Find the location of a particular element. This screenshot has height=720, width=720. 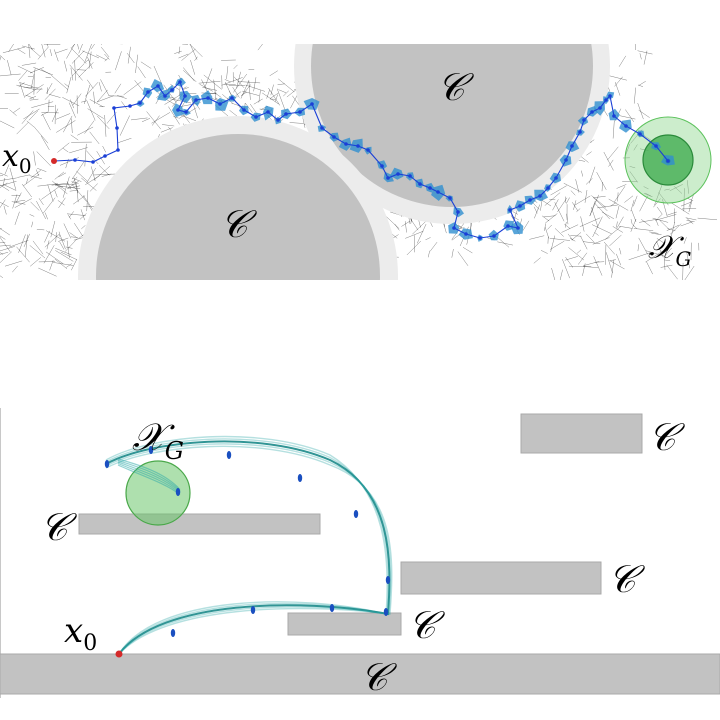

start-subscript: 0 is located at coordinates (25, 166).